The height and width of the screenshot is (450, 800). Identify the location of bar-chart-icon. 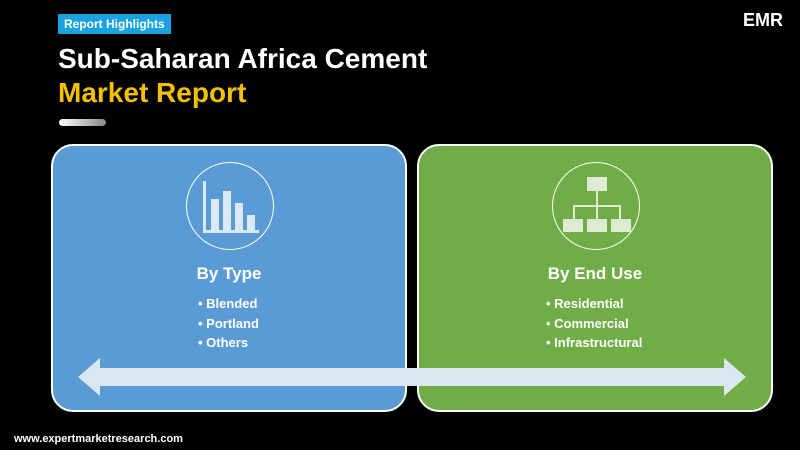
(230, 206).